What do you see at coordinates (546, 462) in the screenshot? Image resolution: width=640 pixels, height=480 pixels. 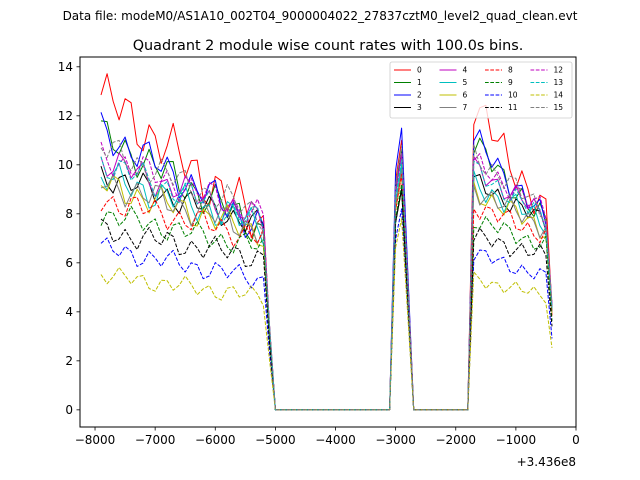 I see `x-offset-label: +3.436e8` at bounding box center [546, 462].